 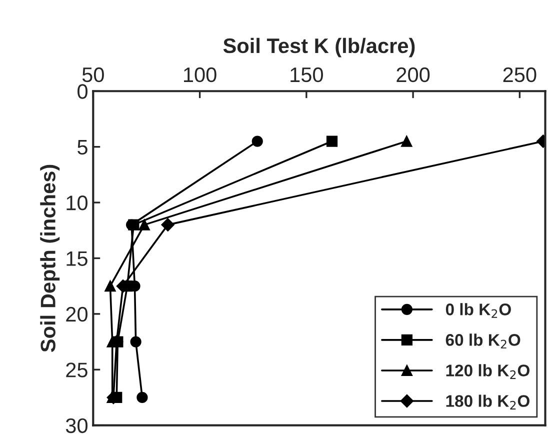 What do you see at coordinates (77, 314) in the screenshot?
I see `y-tick-label: 20` at bounding box center [77, 314].